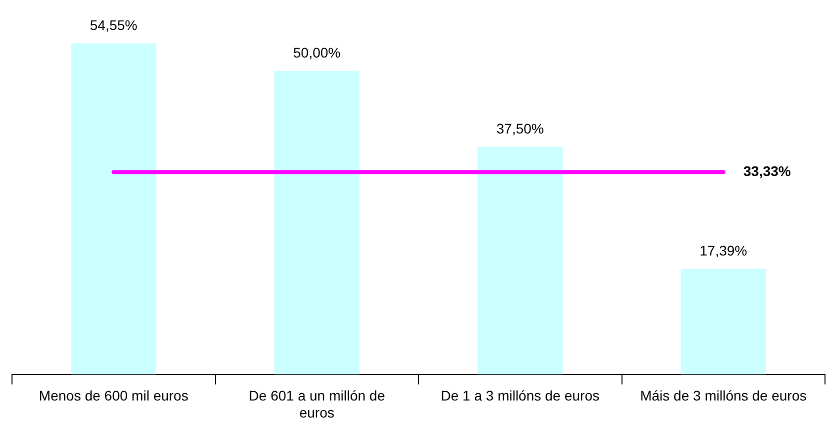 This screenshot has height=430, width=826. What do you see at coordinates (767, 170) in the screenshot?
I see `ref-line-label: 33,33%` at bounding box center [767, 170].